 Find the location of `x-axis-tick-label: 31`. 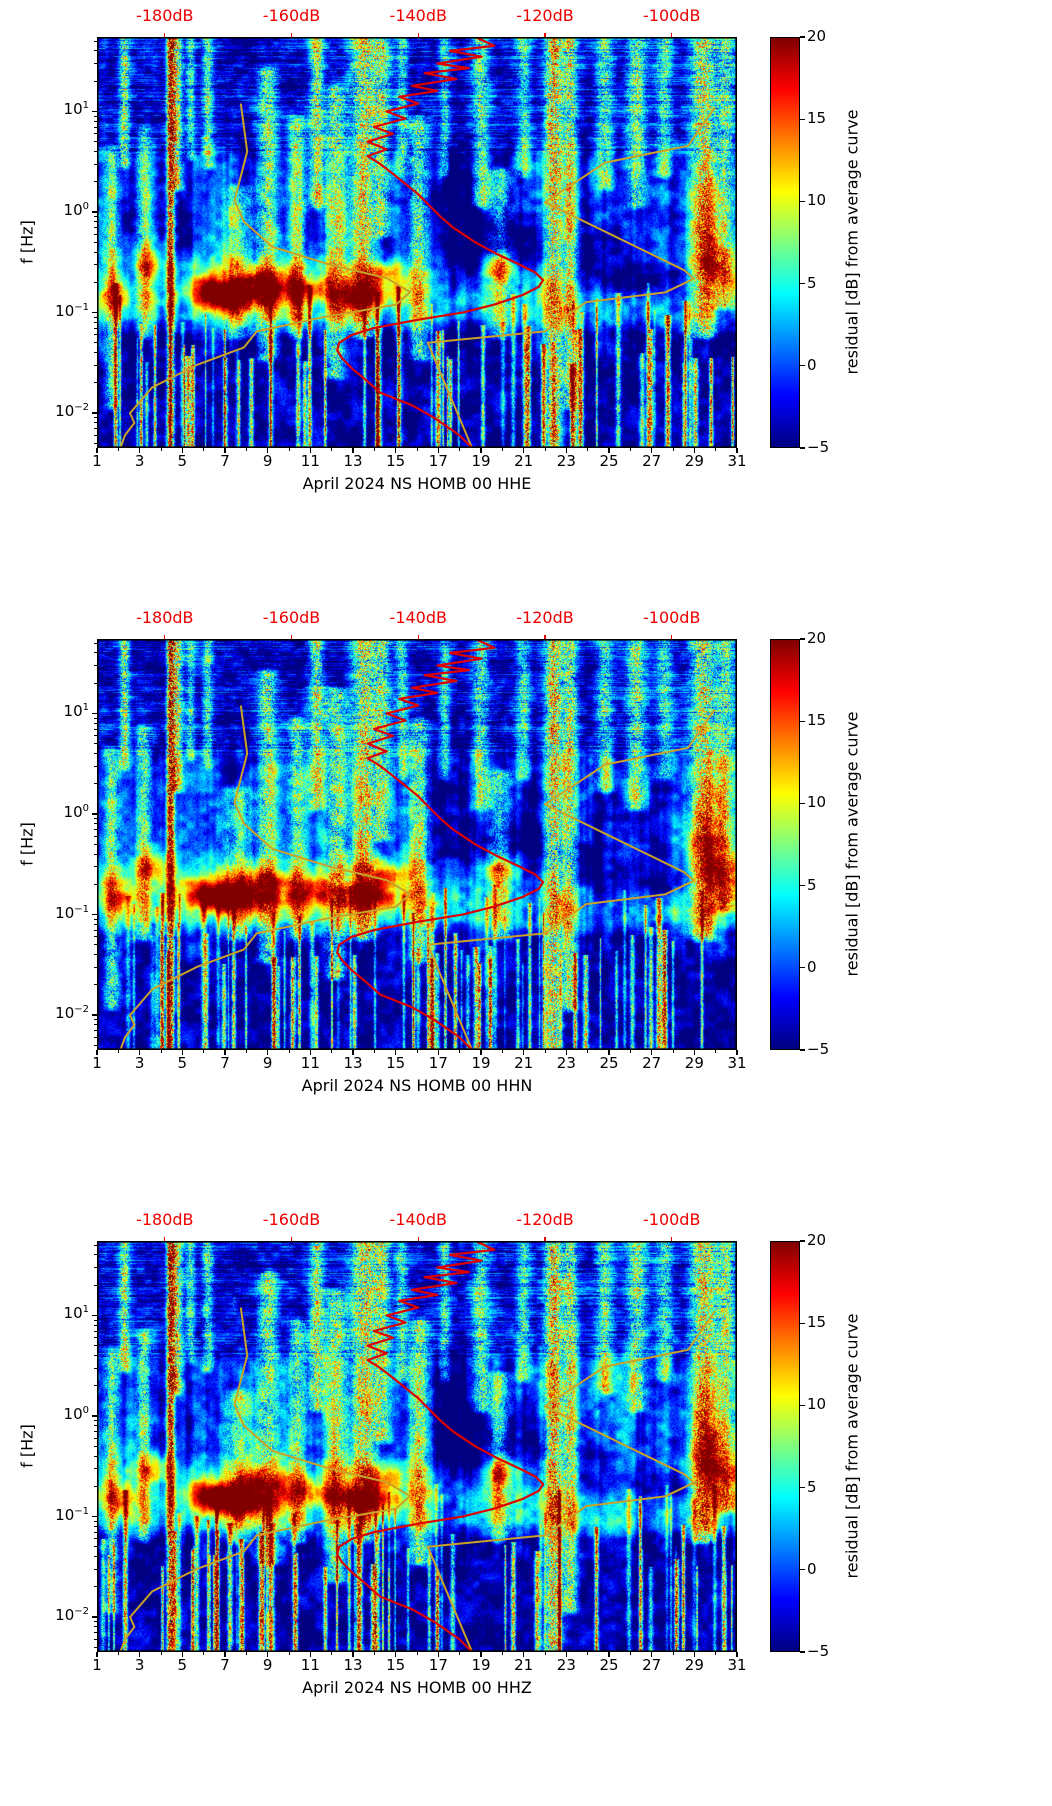

x-axis-tick-label: 31 is located at coordinates (737, 461).